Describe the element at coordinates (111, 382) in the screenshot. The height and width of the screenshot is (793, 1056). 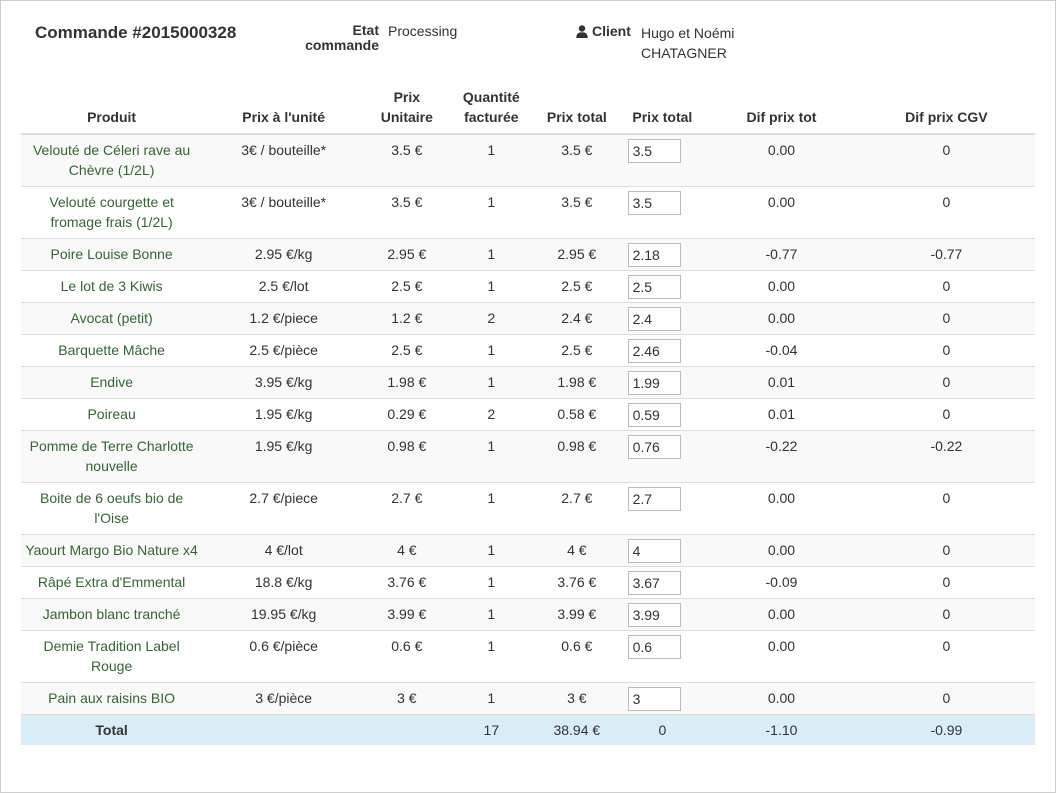
I see `product-link: Endive` at that location.